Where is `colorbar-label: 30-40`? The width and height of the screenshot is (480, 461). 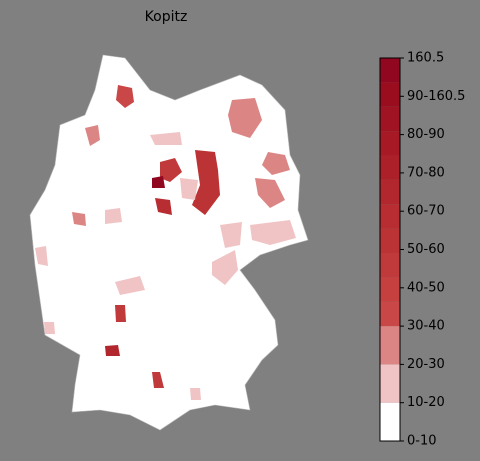 colorbar-label: 30-40 is located at coordinates (426, 326).